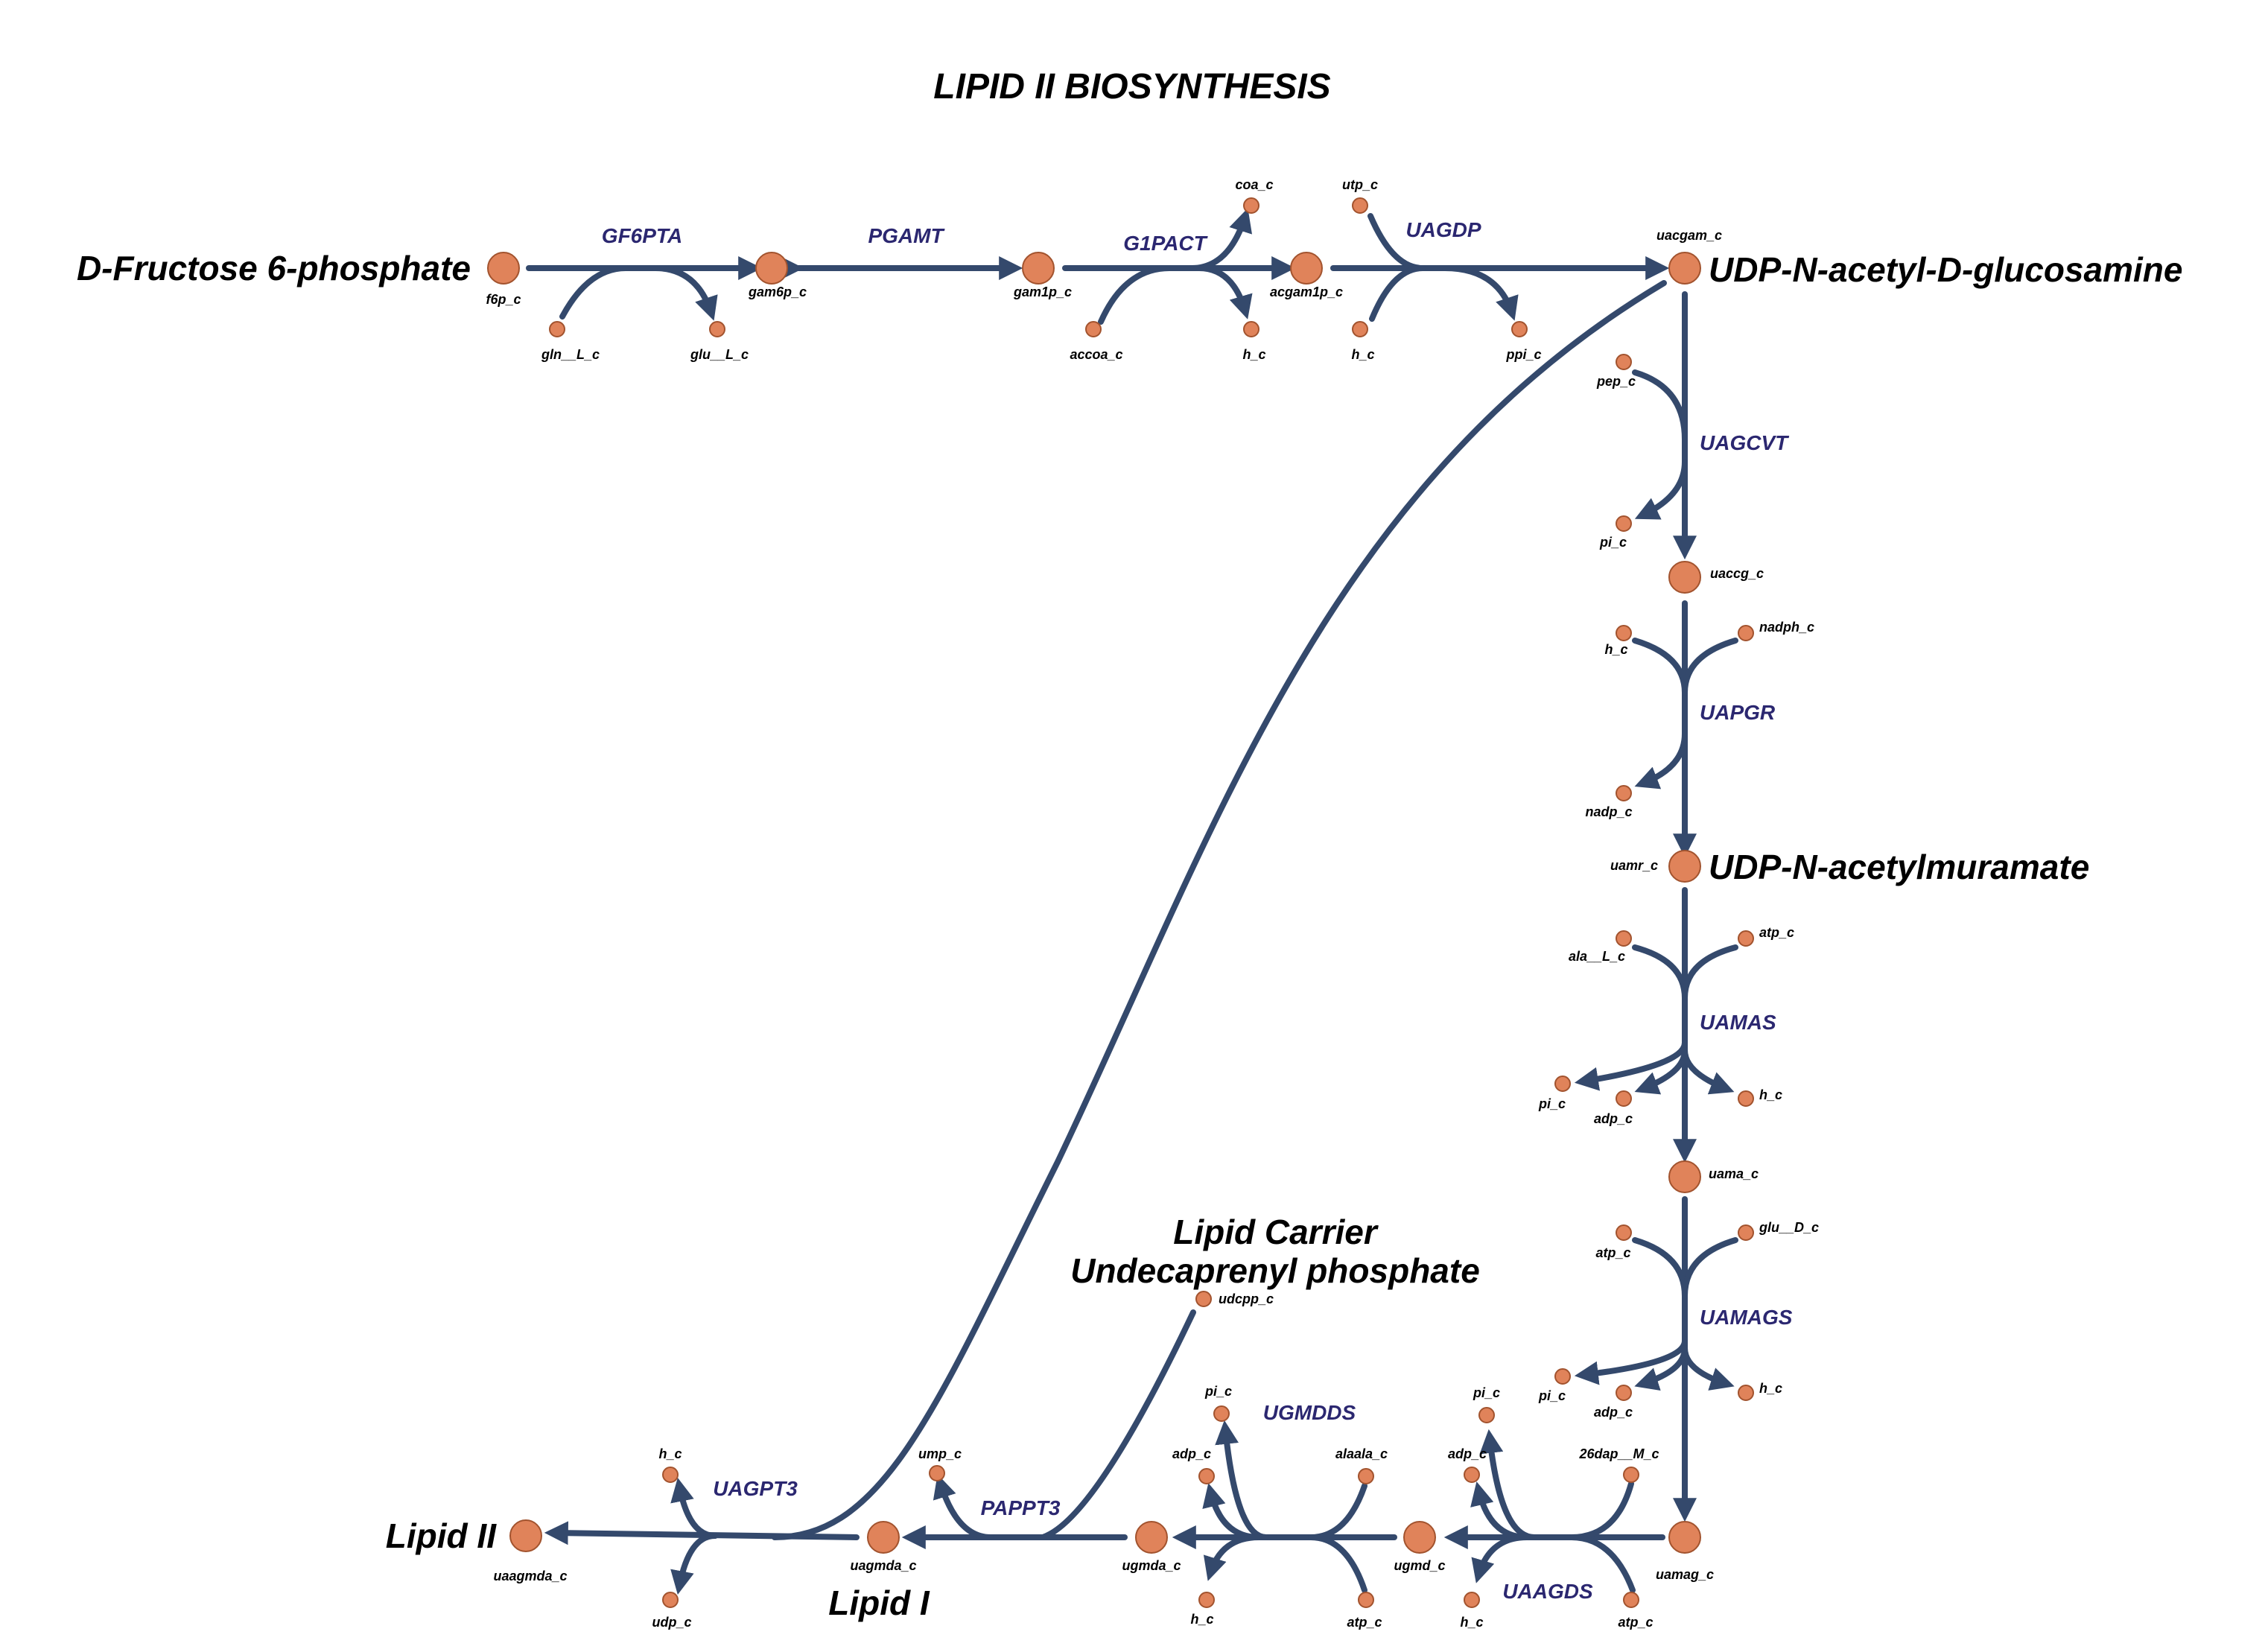 The height and width of the screenshot is (1652, 2265). What do you see at coordinates (755, 1488) in the screenshot?
I see `rxn-label-uagpt3: UAGPT3` at bounding box center [755, 1488].